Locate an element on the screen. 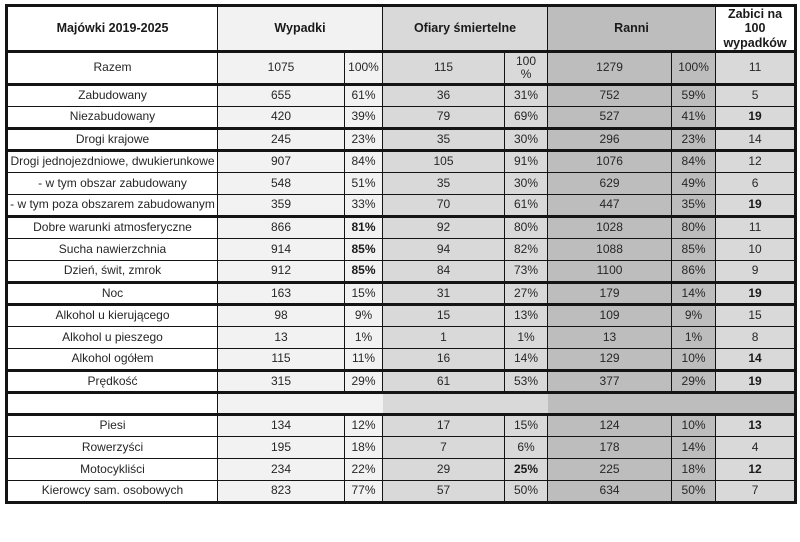  spacer-row is located at coordinates (401, 404).